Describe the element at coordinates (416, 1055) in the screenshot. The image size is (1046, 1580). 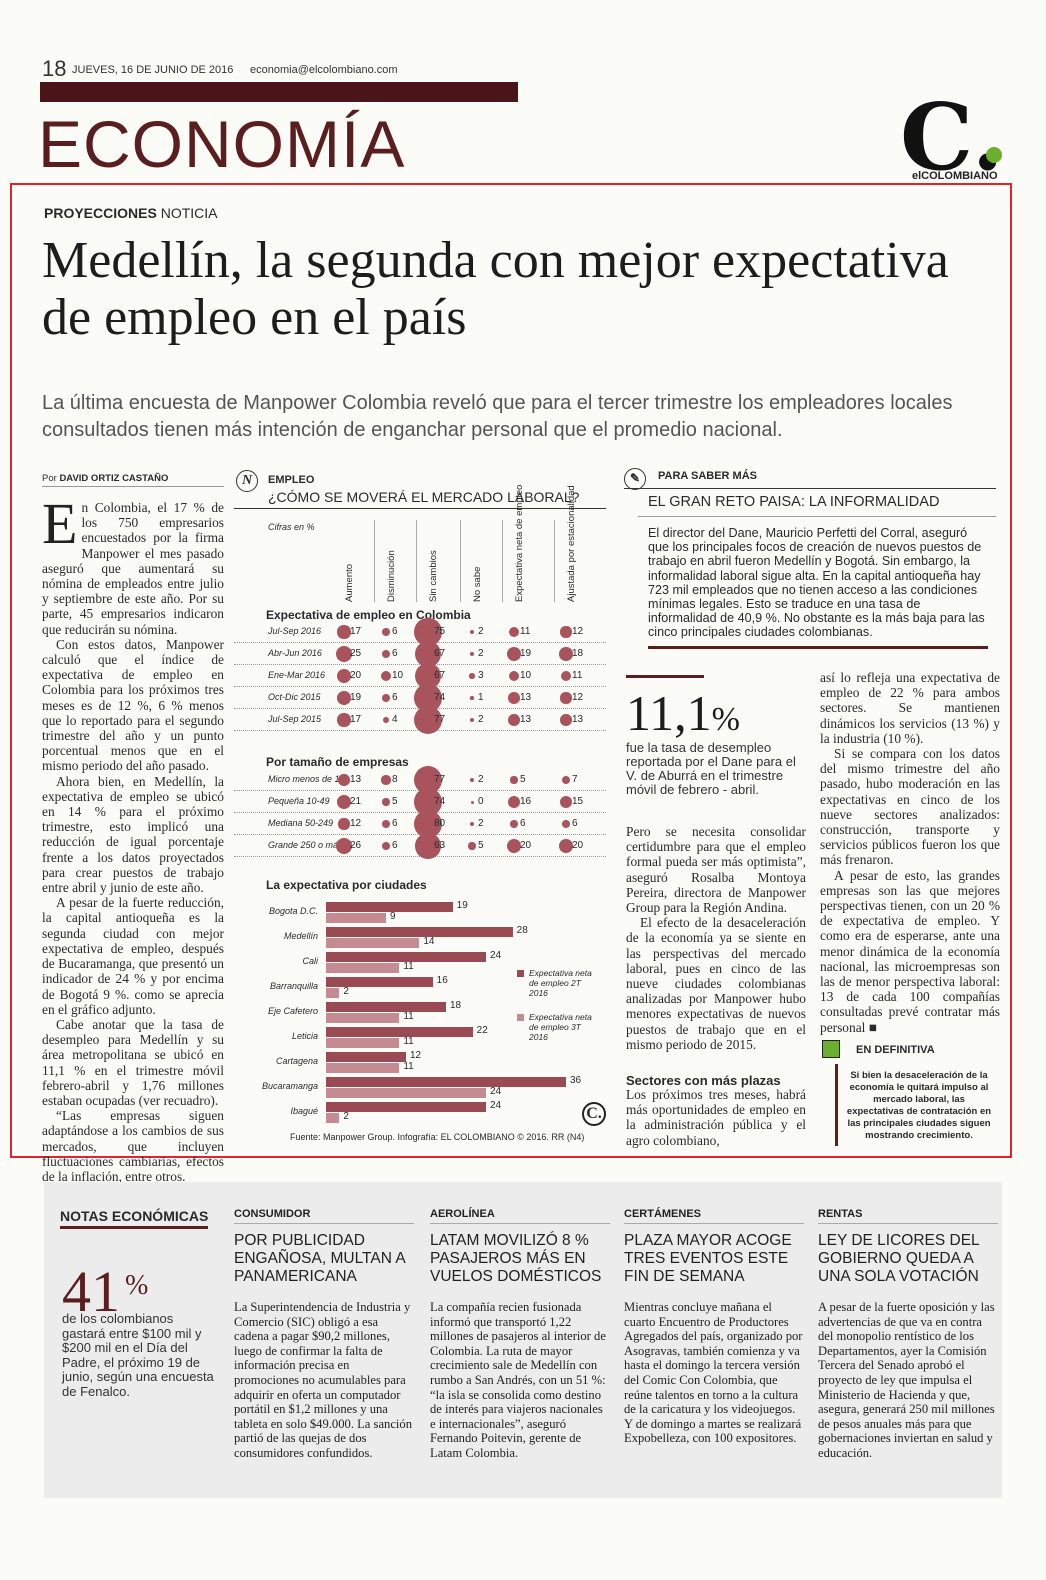
I see `bar-value: 12` at that location.